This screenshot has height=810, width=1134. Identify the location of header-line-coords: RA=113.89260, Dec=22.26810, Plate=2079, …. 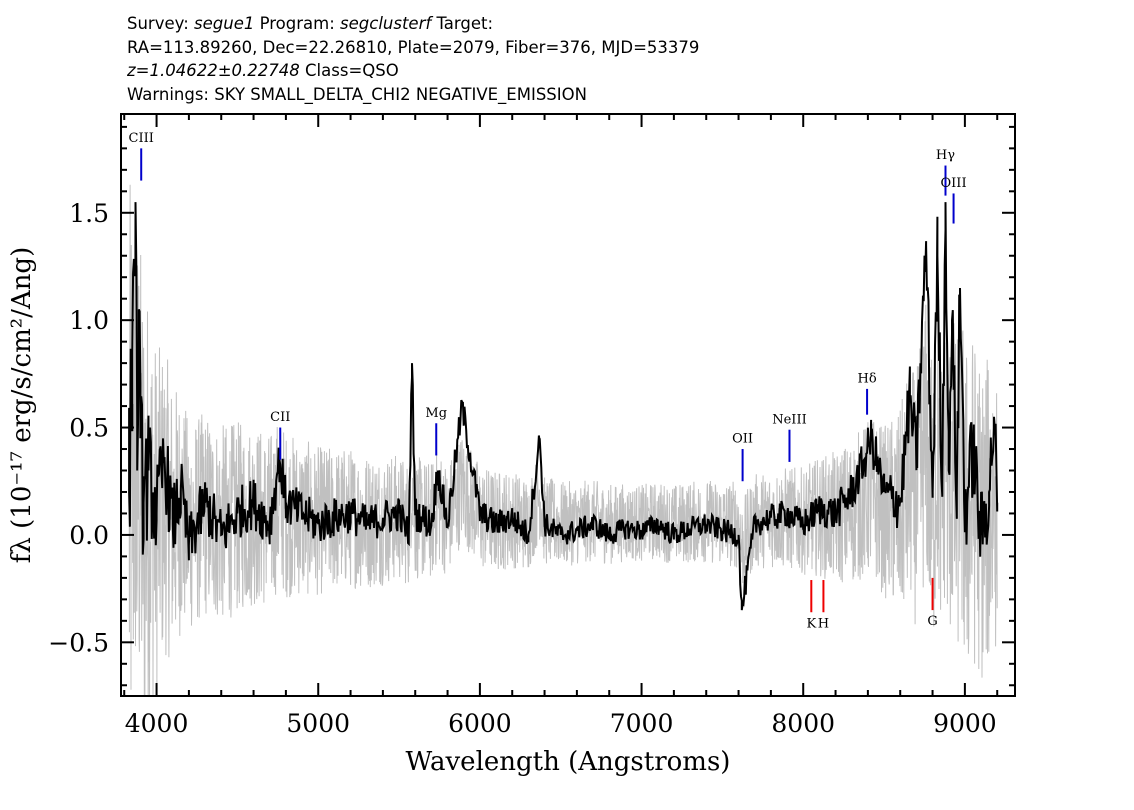
(413, 47).